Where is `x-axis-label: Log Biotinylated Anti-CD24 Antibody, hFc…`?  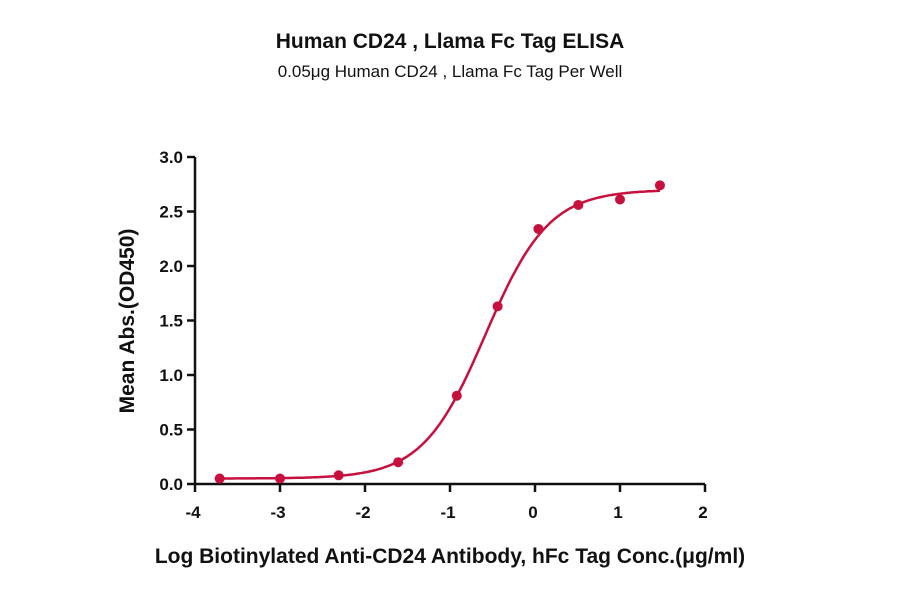 x-axis-label: Log Biotinylated Anti-CD24 Antibody, hFc… is located at coordinates (450, 556).